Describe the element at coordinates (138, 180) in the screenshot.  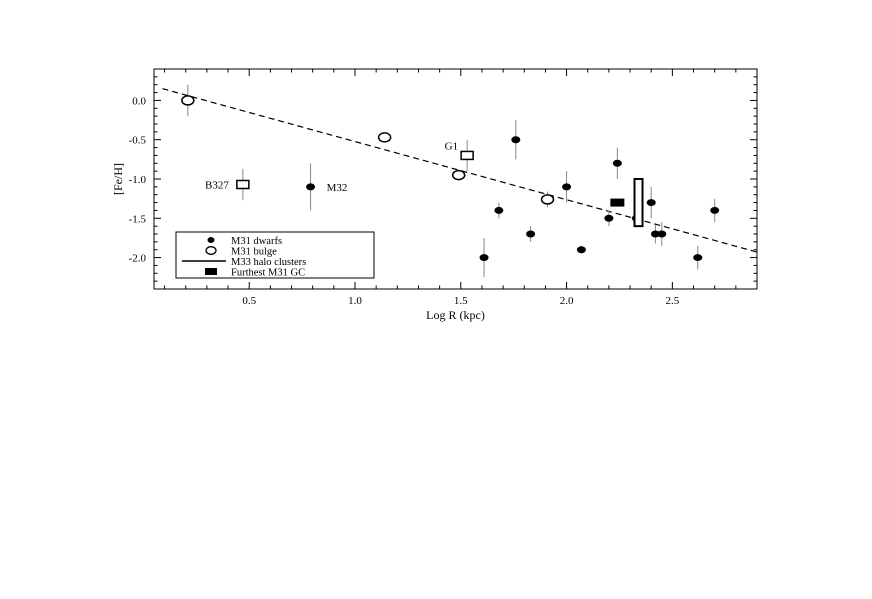
I see `y-tick-label: -1.0` at that location.